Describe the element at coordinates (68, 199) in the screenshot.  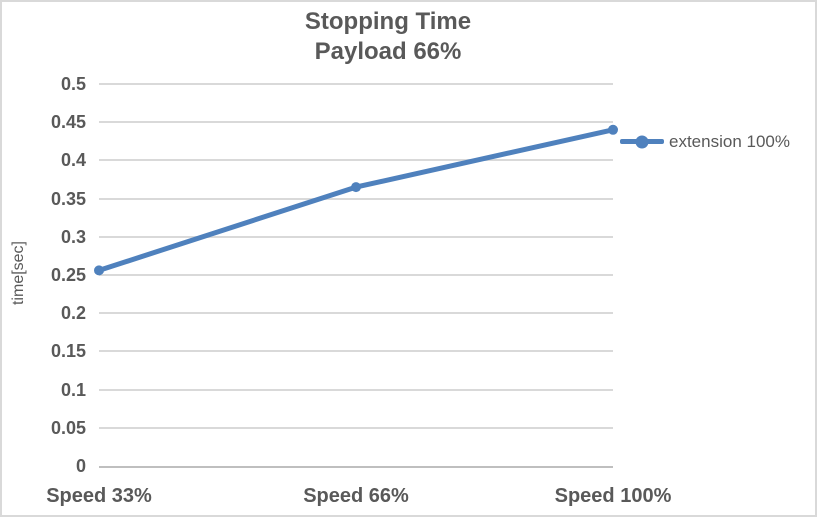
I see `y-axis-tick-label: 0.35` at that location.